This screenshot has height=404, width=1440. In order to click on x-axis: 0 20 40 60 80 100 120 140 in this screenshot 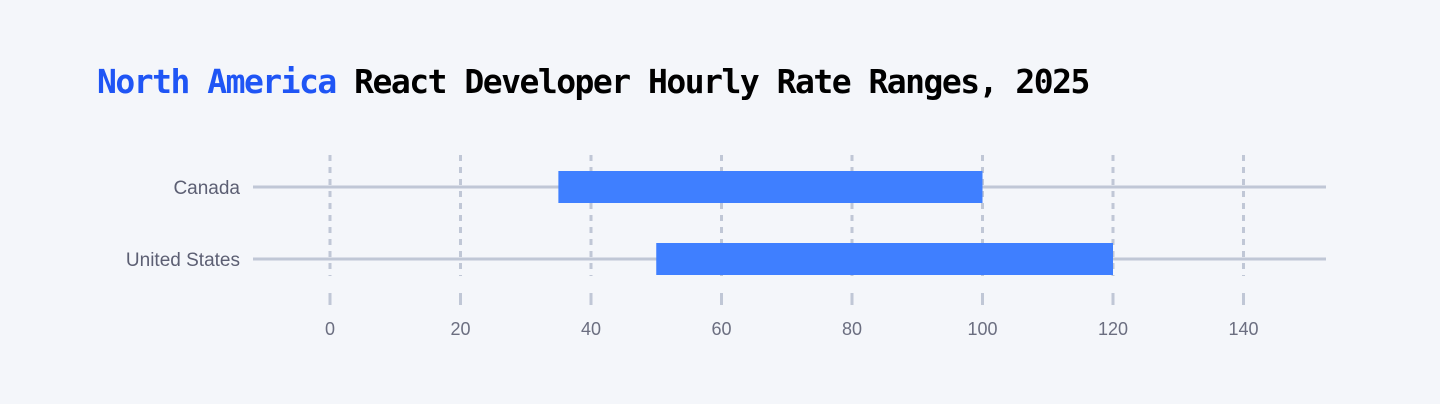, I will do `click(792, 316)`.